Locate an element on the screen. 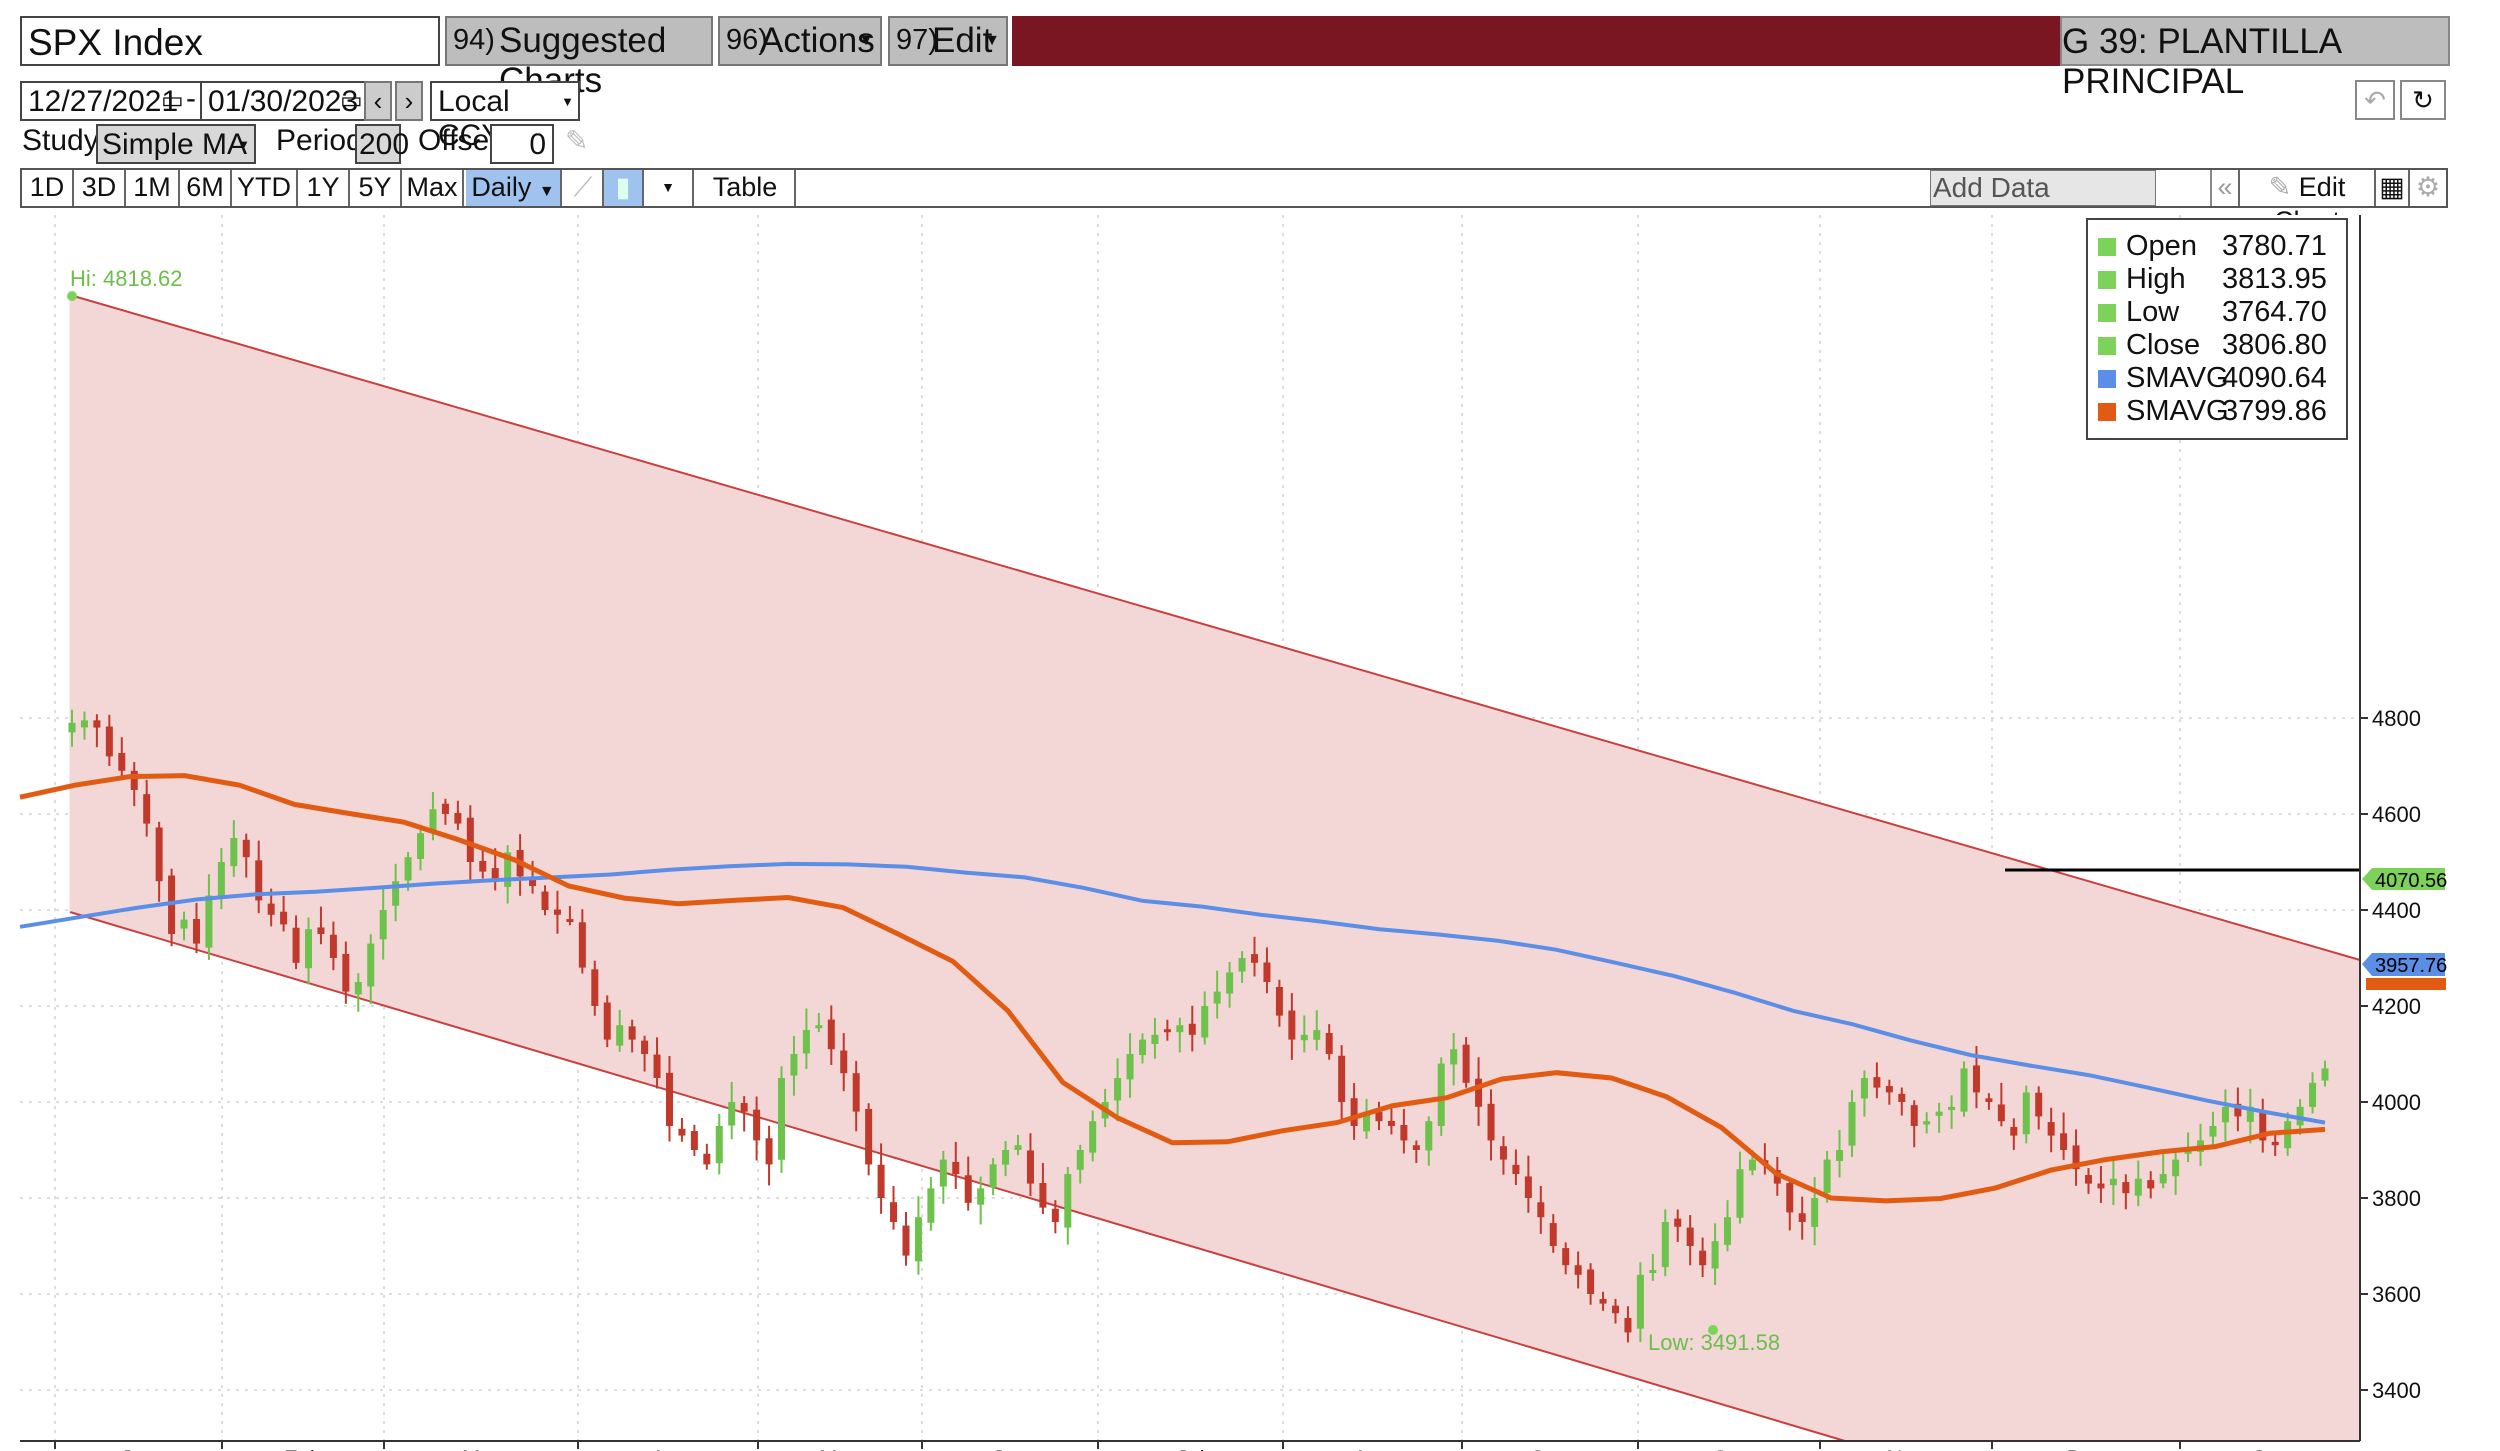 Image resolution: width=2500 pixels, height=1451 pixels. x-tick-label: Jan is located at coordinates (2269, 1448).